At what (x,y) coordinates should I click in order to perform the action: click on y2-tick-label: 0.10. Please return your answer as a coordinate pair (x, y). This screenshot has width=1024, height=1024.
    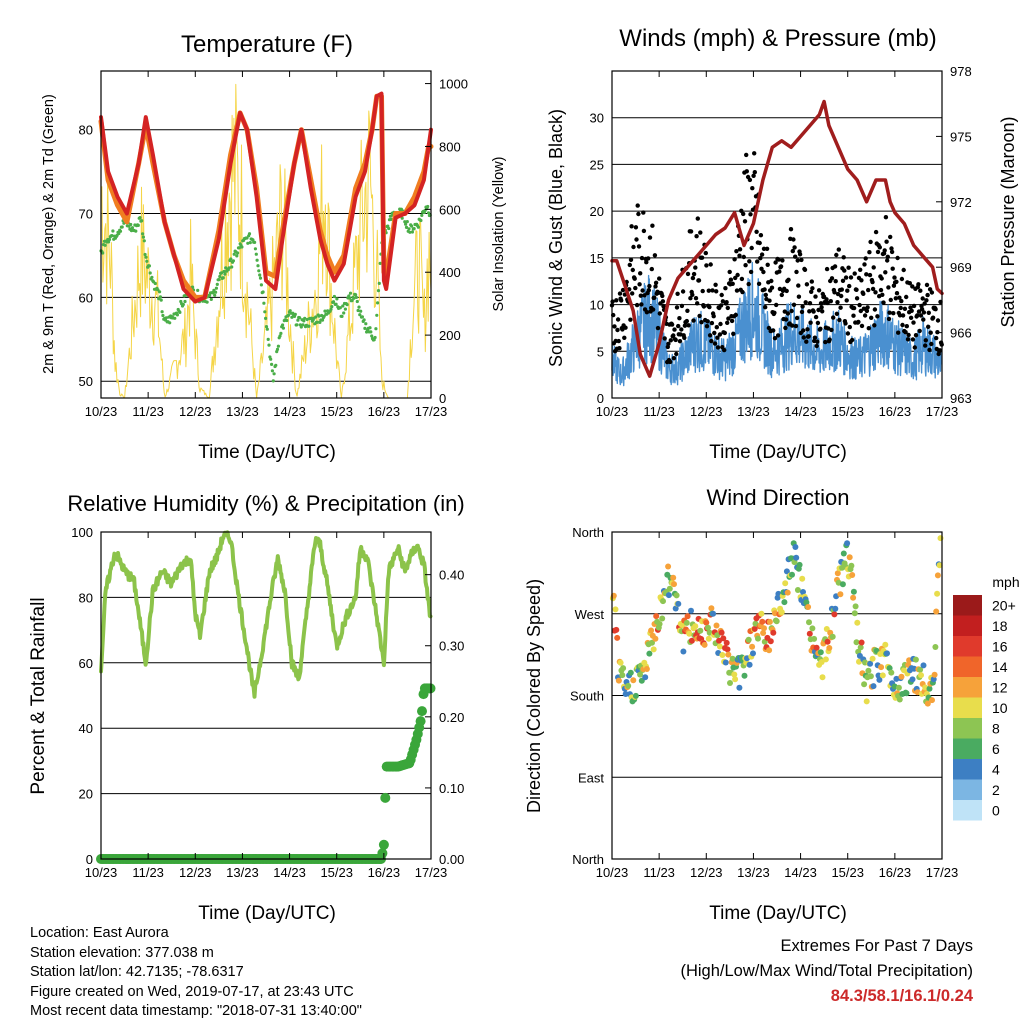
    Looking at the image, I should click on (451, 788).